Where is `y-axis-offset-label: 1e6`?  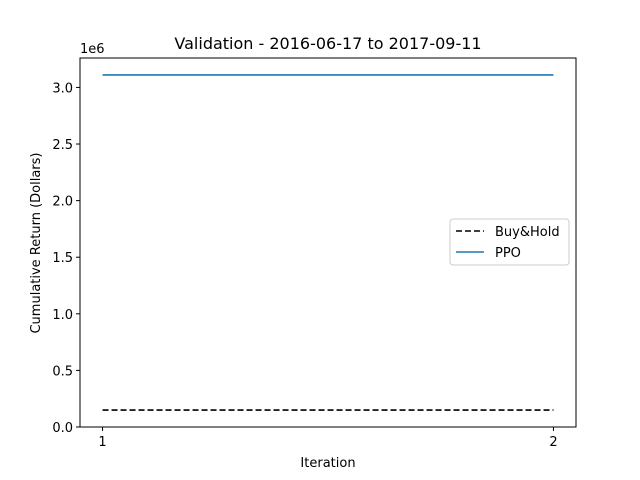 y-axis-offset-label: 1e6 is located at coordinates (92, 49).